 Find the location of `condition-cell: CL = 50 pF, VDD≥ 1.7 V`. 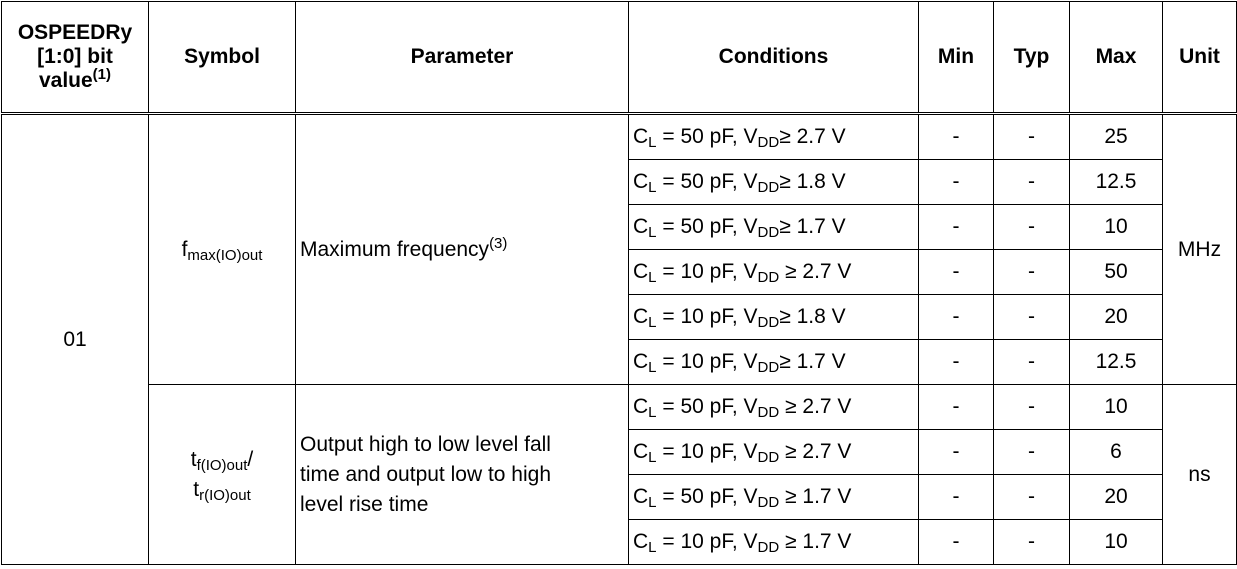

condition-cell: CL = 50 pF, VDD≥ 1.7 V is located at coordinates (773, 227).